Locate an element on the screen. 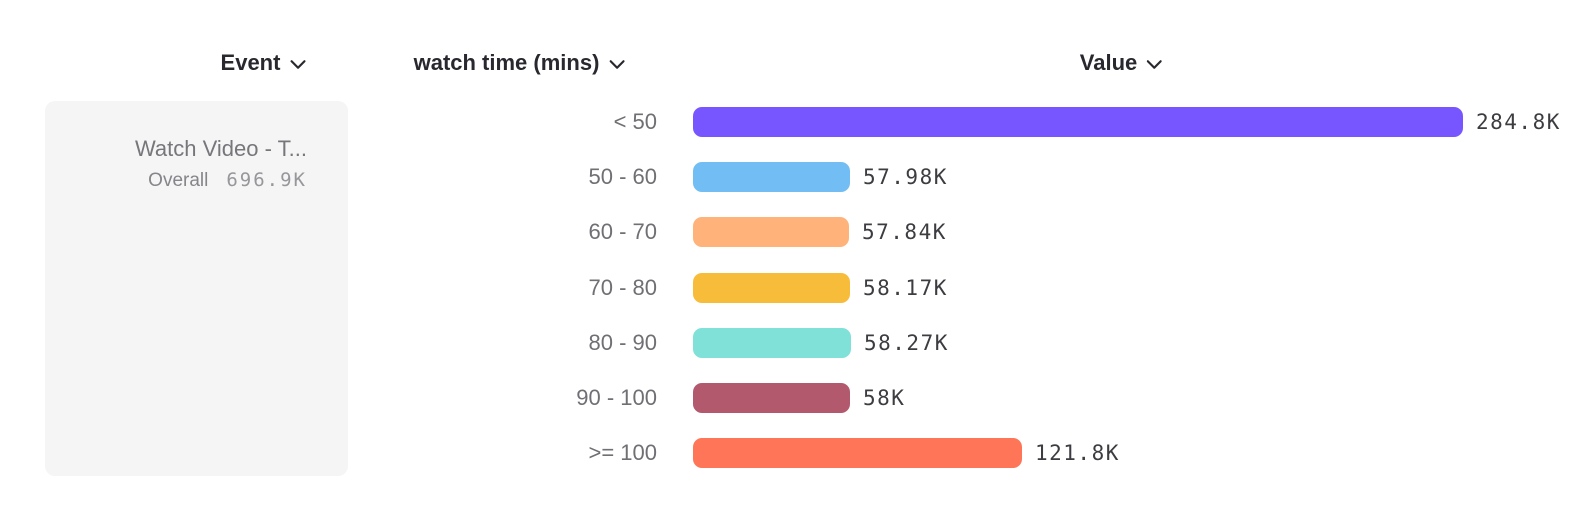 The height and width of the screenshot is (518, 1592). breakdown-column-header: watch time (mins) is located at coordinates (519, 63).